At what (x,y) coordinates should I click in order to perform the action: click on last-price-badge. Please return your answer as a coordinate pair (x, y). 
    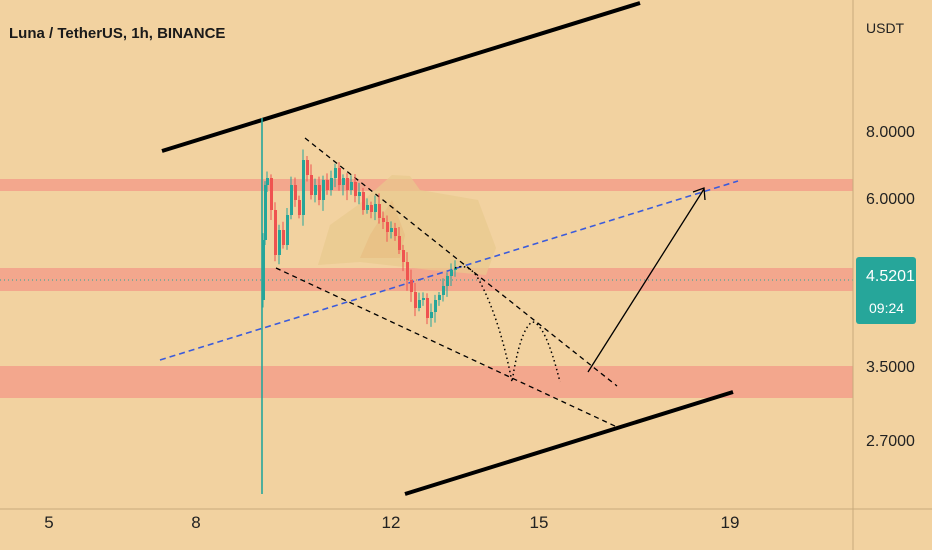
    Looking at the image, I should click on (886, 290).